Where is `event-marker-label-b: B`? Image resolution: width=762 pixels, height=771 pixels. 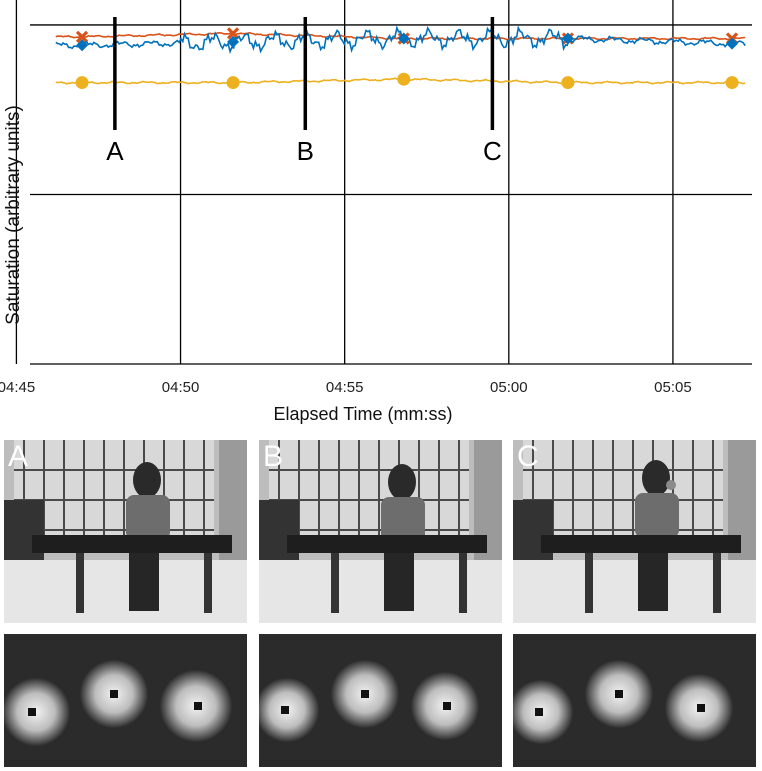 event-marker-label-b: B is located at coordinates (305, 151).